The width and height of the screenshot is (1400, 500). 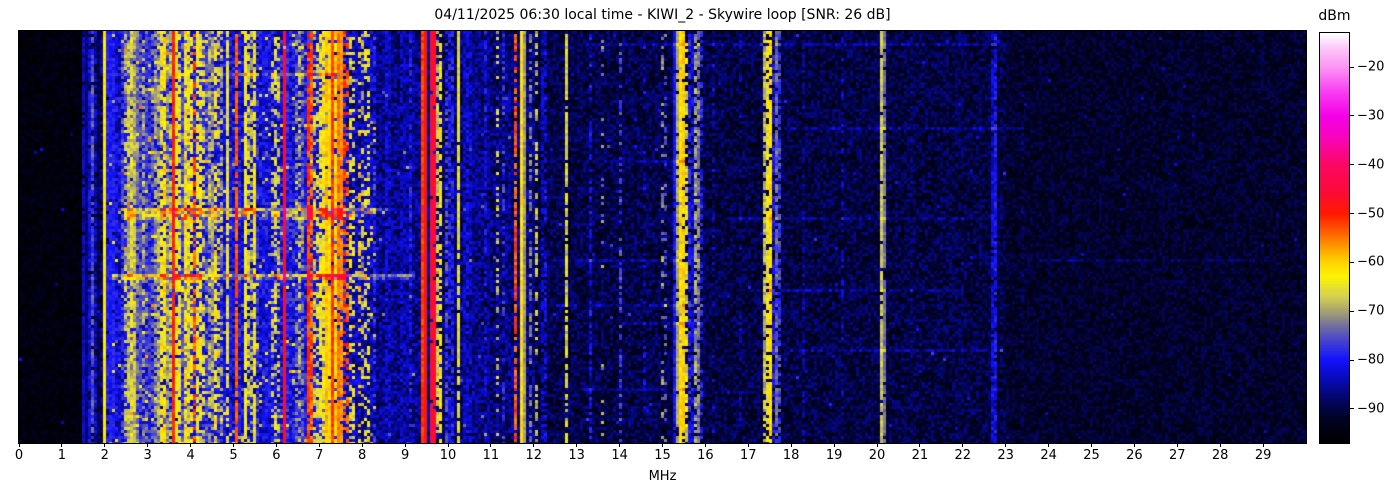 What do you see at coordinates (662, 455) in the screenshot?
I see `x-tick-label: 15` at bounding box center [662, 455].